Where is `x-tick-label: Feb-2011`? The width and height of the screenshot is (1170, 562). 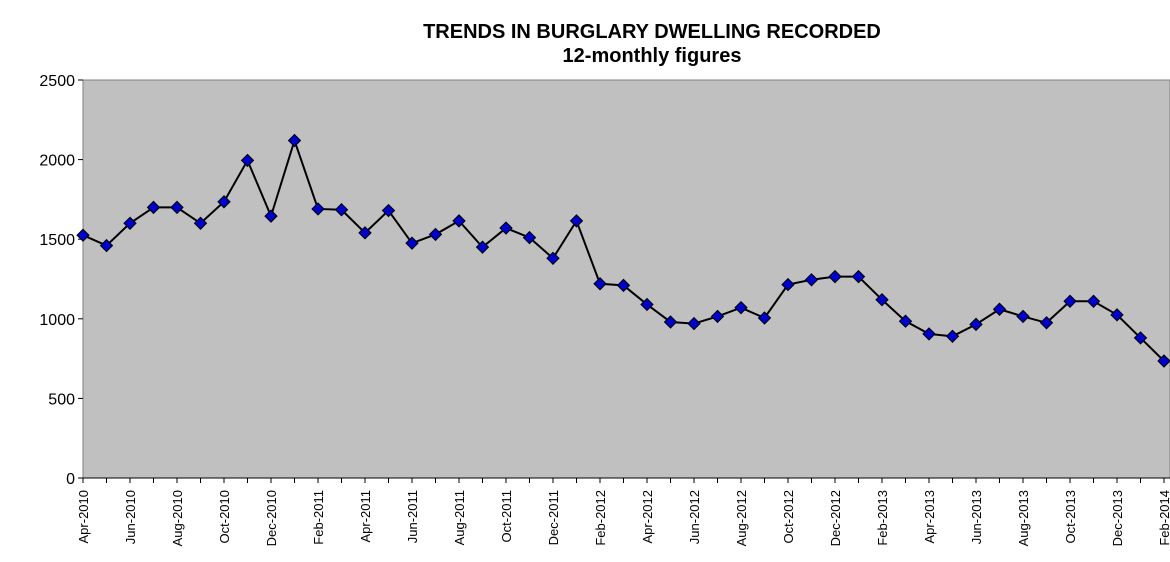
x-tick-label: Feb-2011 is located at coordinates (318, 517).